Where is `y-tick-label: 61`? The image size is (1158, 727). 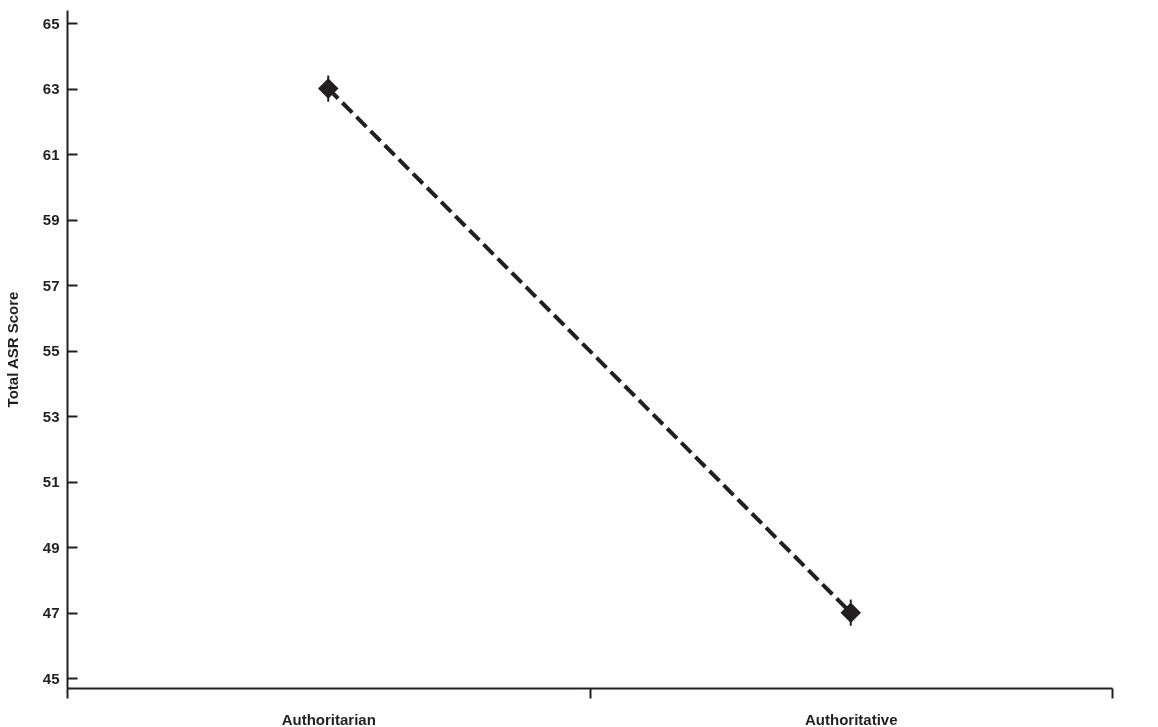
y-tick-label: 61 is located at coordinates (51, 154).